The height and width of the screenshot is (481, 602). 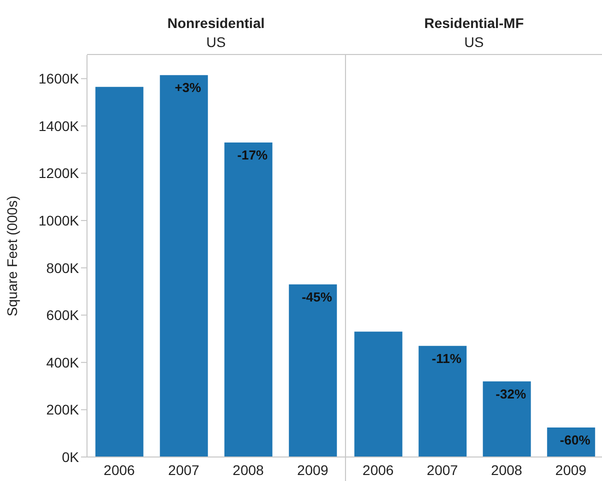 What do you see at coordinates (447, 358) in the screenshot?
I see `annotation: -11%` at bounding box center [447, 358].